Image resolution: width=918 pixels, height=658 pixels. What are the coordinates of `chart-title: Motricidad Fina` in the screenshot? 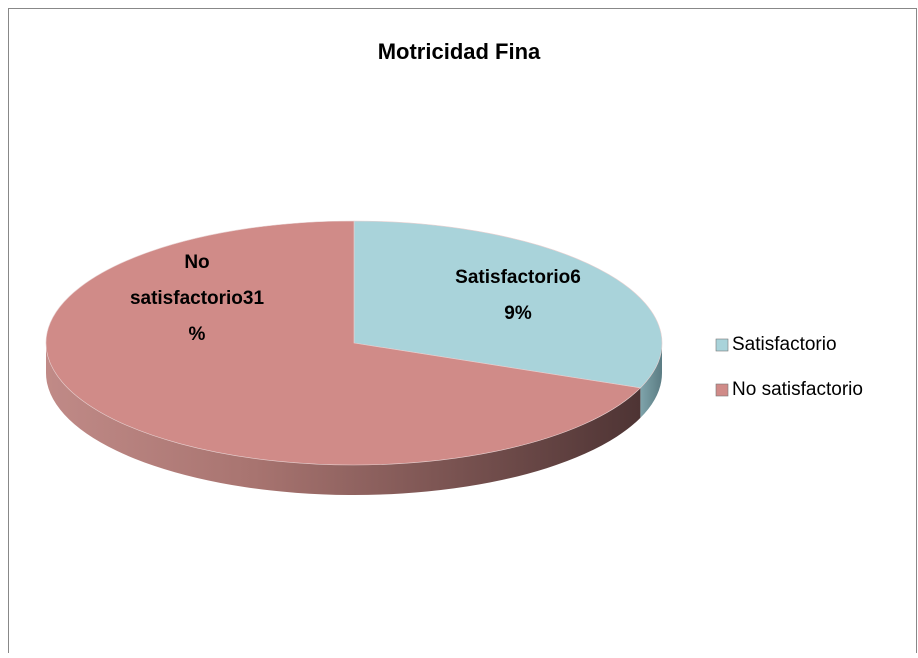 It's located at (459, 51).